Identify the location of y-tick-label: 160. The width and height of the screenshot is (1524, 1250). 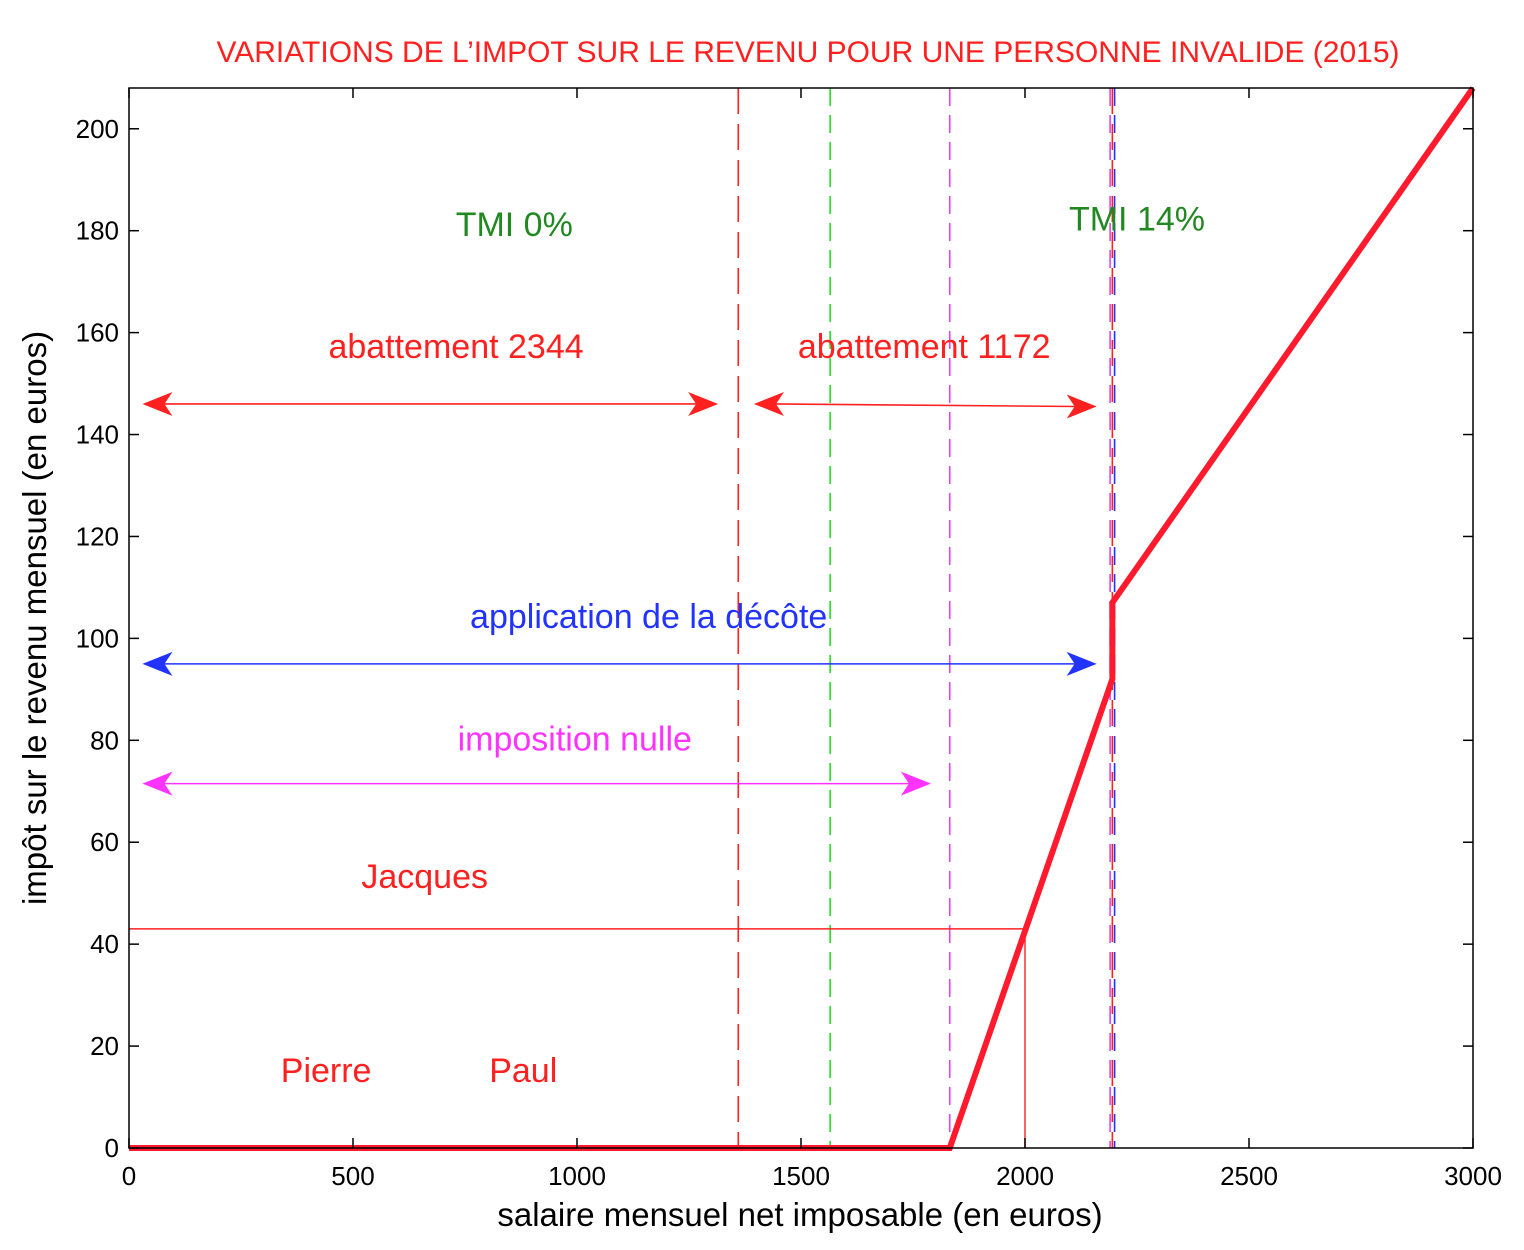
(97, 333).